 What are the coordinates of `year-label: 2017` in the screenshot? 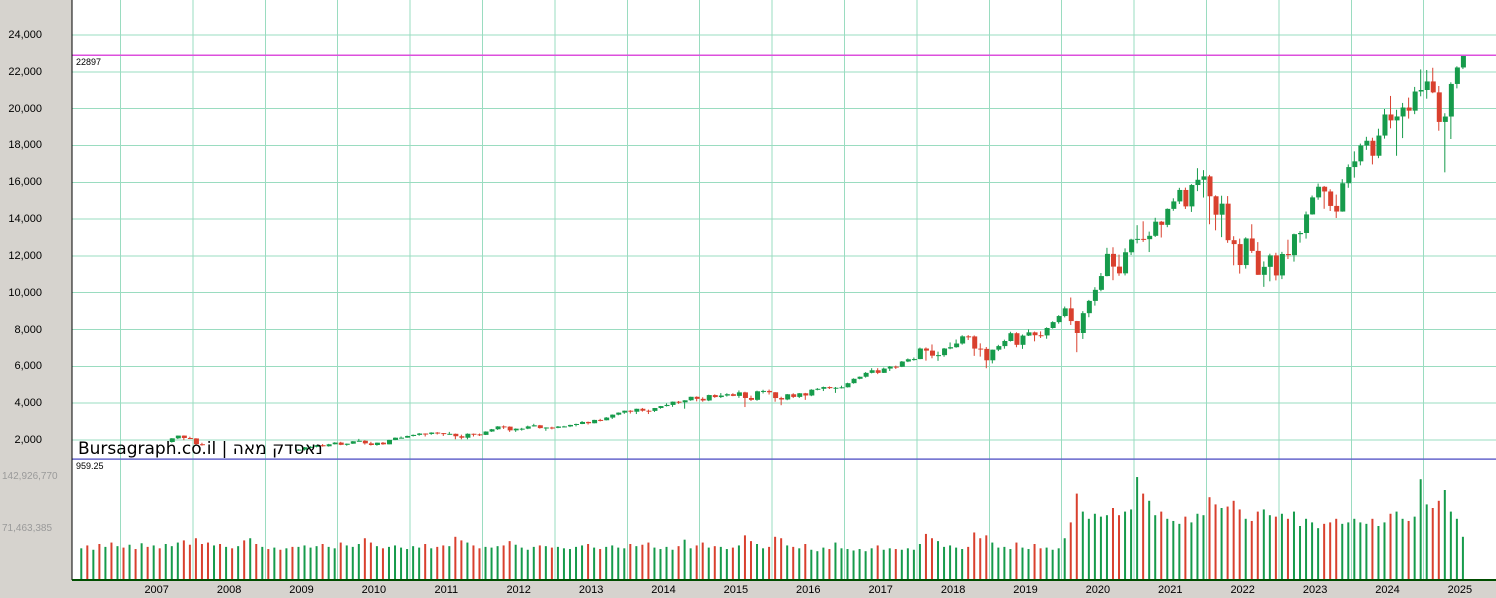 It's located at (880, 590).